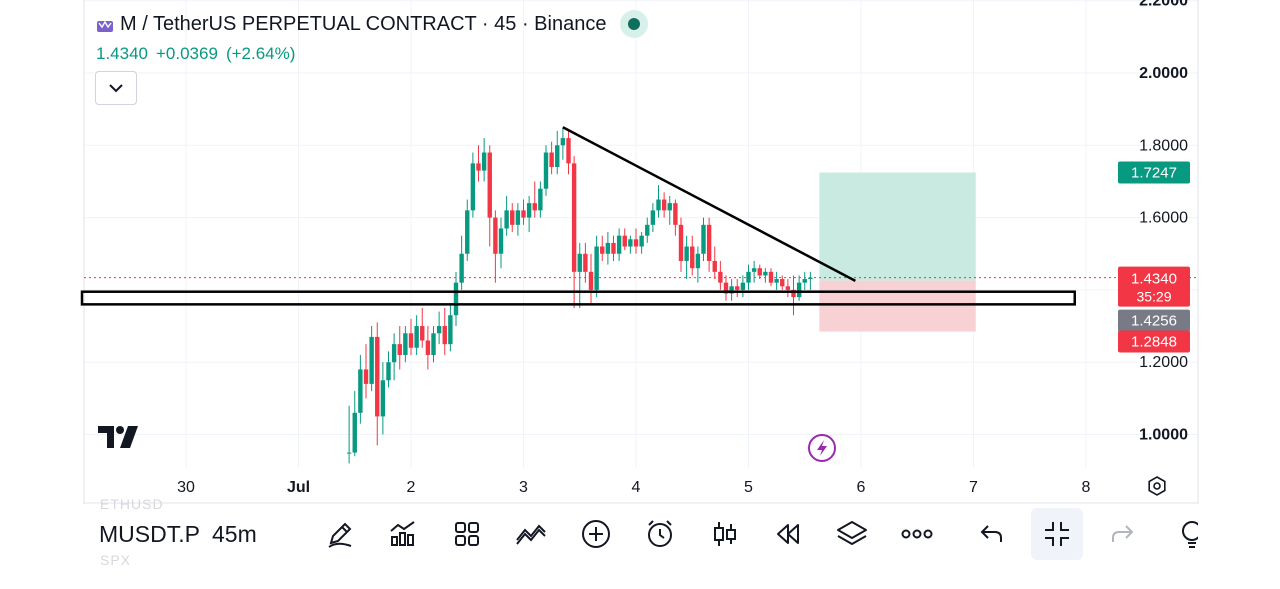  What do you see at coordinates (1157, 486) in the screenshot?
I see `settings-gear-icon` at bounding box center [1157, 486].